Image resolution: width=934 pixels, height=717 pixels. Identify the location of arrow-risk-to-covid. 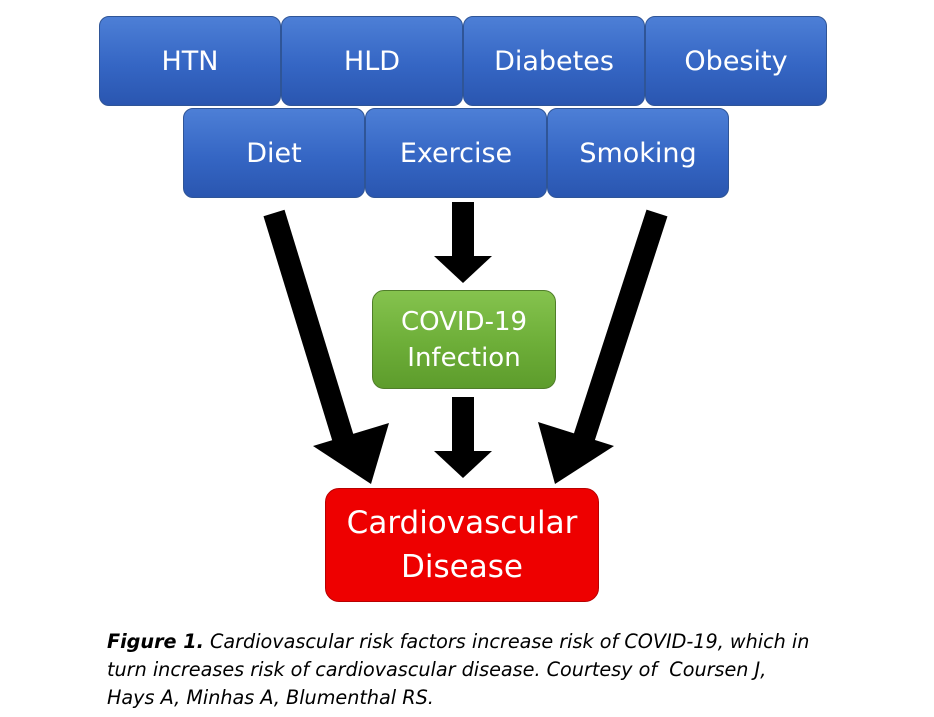
(463, 242).